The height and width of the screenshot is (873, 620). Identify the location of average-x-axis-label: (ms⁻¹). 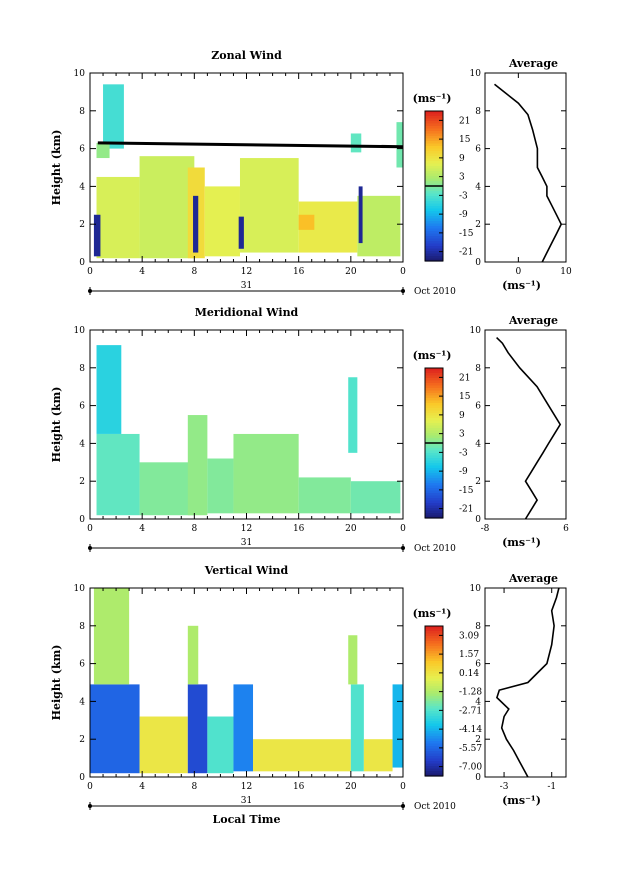
(521, 800).